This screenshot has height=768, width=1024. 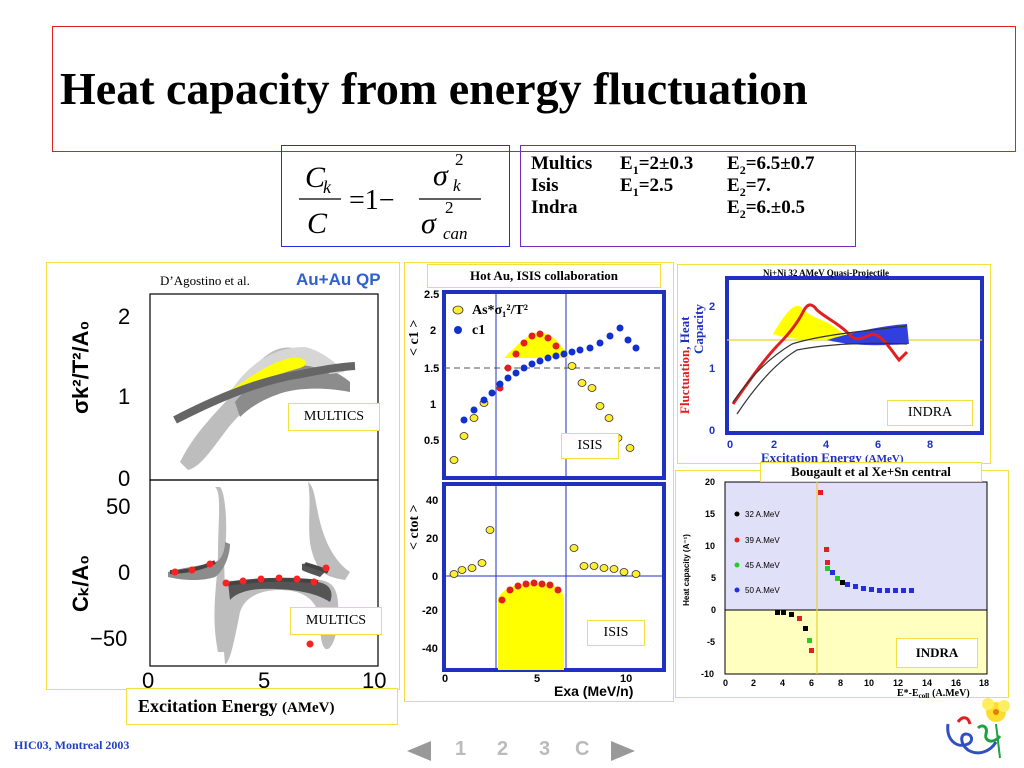 I want to click on indra-ni-y-tick-1: 1, so click(x=712, y=369).